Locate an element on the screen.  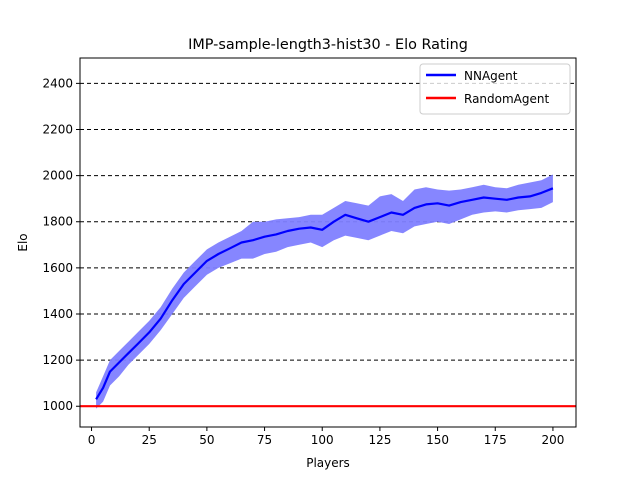
legend-box is located at coordinates (495, 89).